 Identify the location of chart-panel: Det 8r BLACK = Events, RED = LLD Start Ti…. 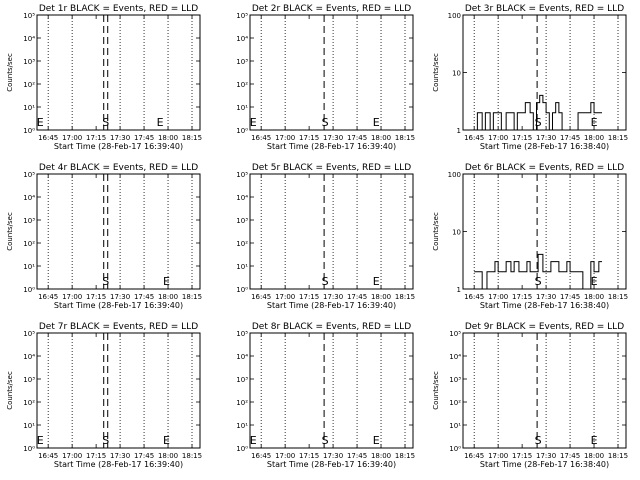
(325, 395).